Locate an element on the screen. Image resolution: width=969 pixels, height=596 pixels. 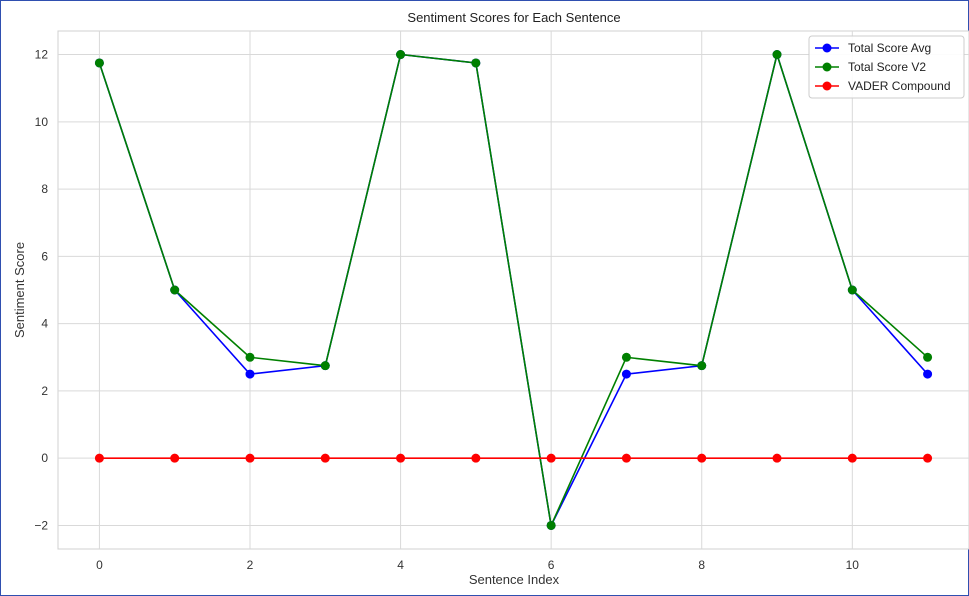
y-tick-label: 2 is located at coordinates (44, 391).